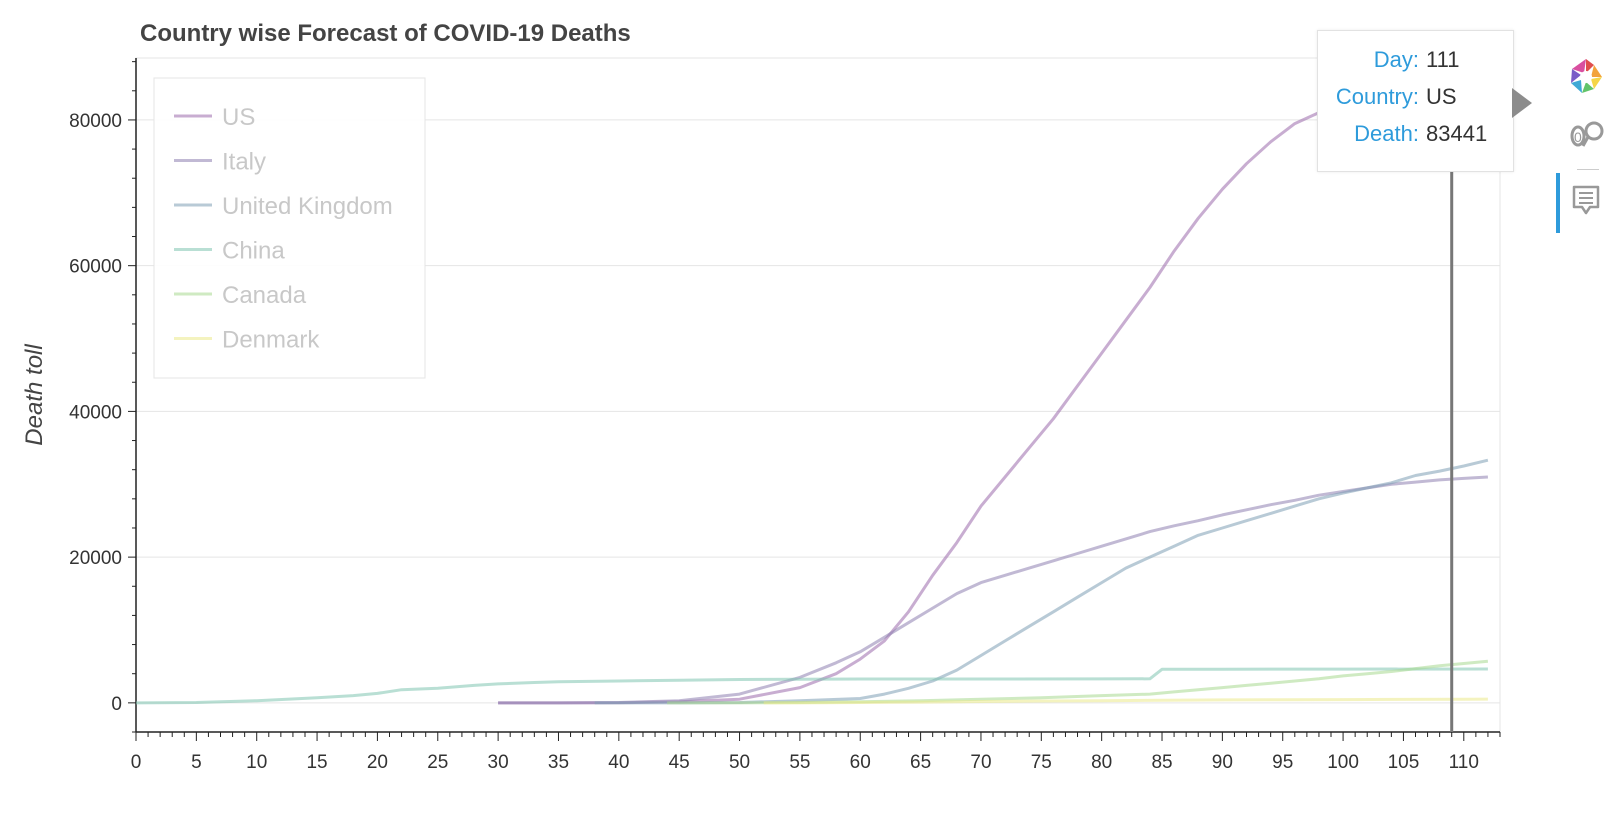 The height and width of the screenshot is (828, 1618). I want to click on x-tick-label: 10, so click(256, 762).